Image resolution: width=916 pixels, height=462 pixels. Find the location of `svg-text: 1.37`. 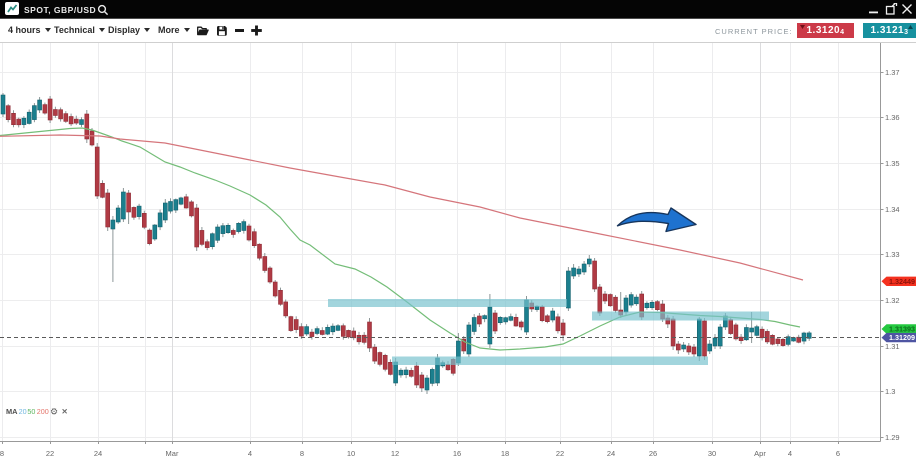

svg-text: 1.37 is located at coordinates (892, 72).